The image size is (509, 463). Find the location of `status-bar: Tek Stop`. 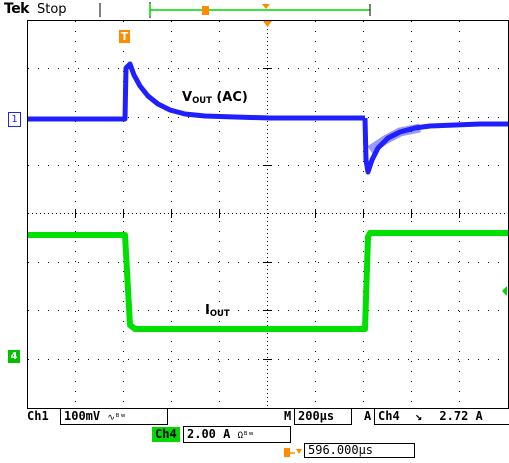

status-bar: Tek Stop is located at coordinates (254, 10).